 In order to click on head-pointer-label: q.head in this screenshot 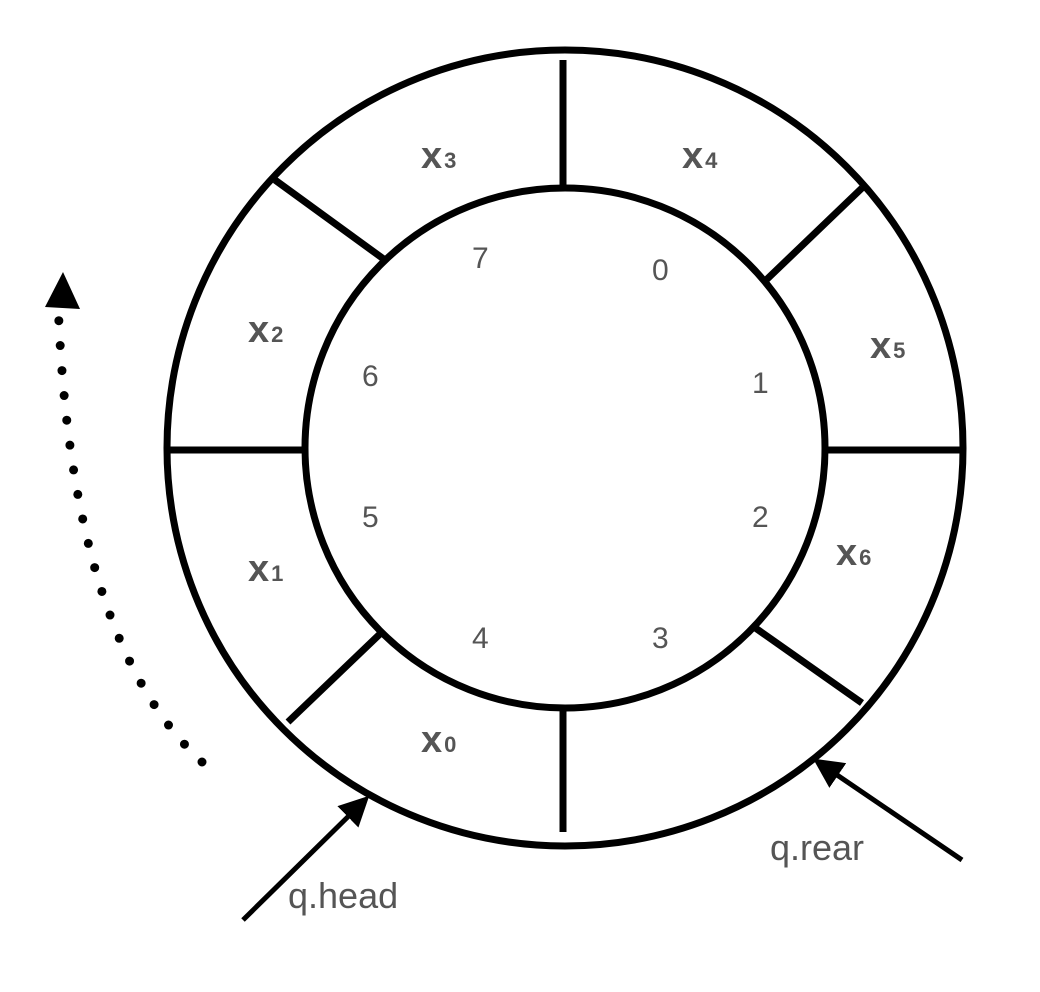, I will do `click(343, 895)`.